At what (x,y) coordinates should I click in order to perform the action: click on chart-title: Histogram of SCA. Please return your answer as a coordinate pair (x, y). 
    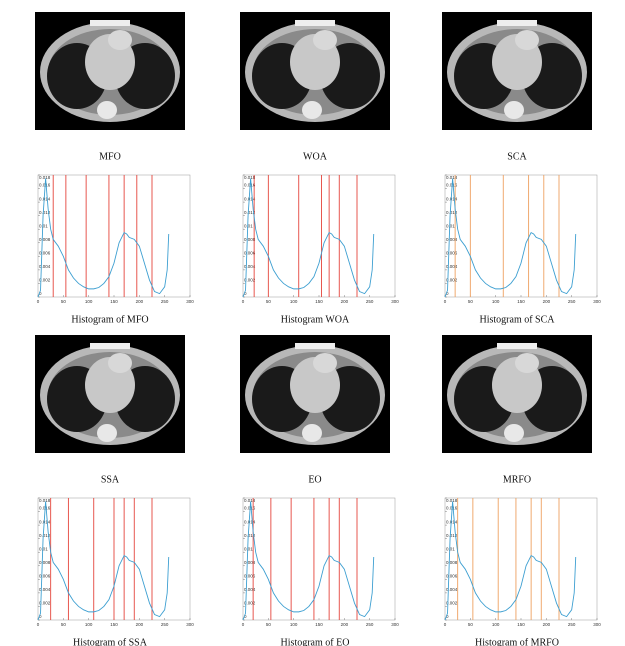
    Looking at the image, I should click on (518, 319).